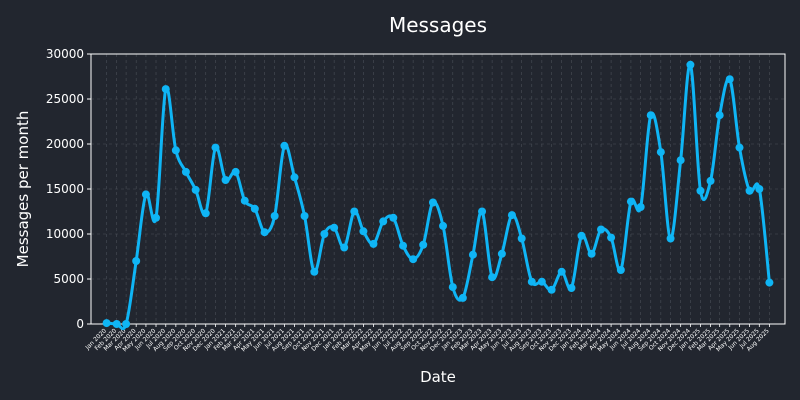 The width and height of the screenshot is (800, 400). What do you see at coordinates (80, 324) in the screenshot?
I see `y-tick-label: 0` at bounding box center [80, 324].